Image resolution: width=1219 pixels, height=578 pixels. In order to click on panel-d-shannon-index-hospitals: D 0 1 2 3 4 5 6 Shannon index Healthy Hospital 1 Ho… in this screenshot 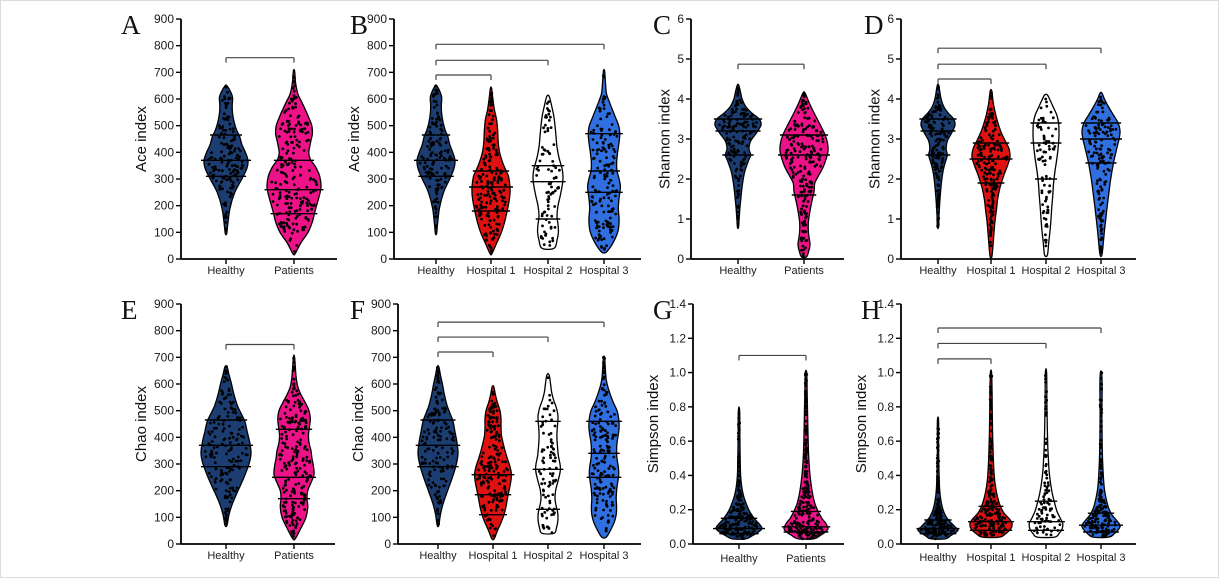, I will do `click(1037, 145)`.